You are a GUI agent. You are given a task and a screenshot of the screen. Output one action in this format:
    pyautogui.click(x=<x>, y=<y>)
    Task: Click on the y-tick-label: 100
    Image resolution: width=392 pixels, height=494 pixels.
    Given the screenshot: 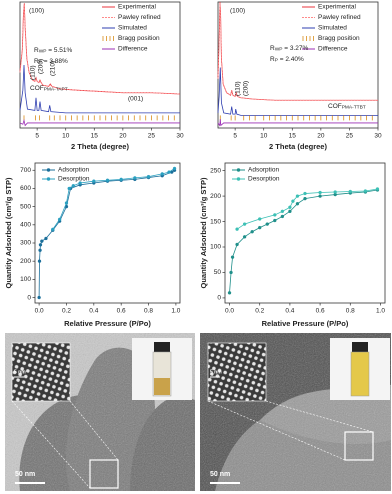 What is the action you would take?
    pyautogui.click(x=25, y=279)
    